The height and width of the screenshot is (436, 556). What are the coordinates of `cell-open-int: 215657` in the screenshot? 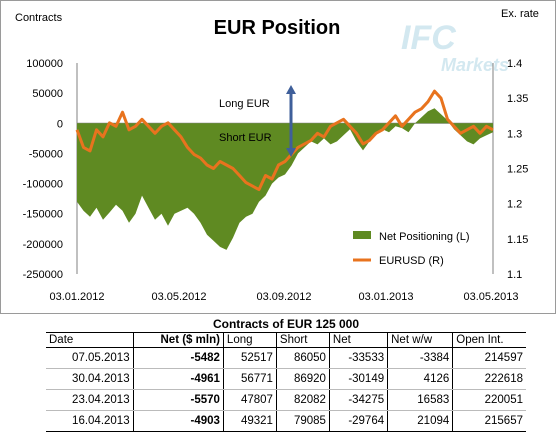 It's located at (489, 421).